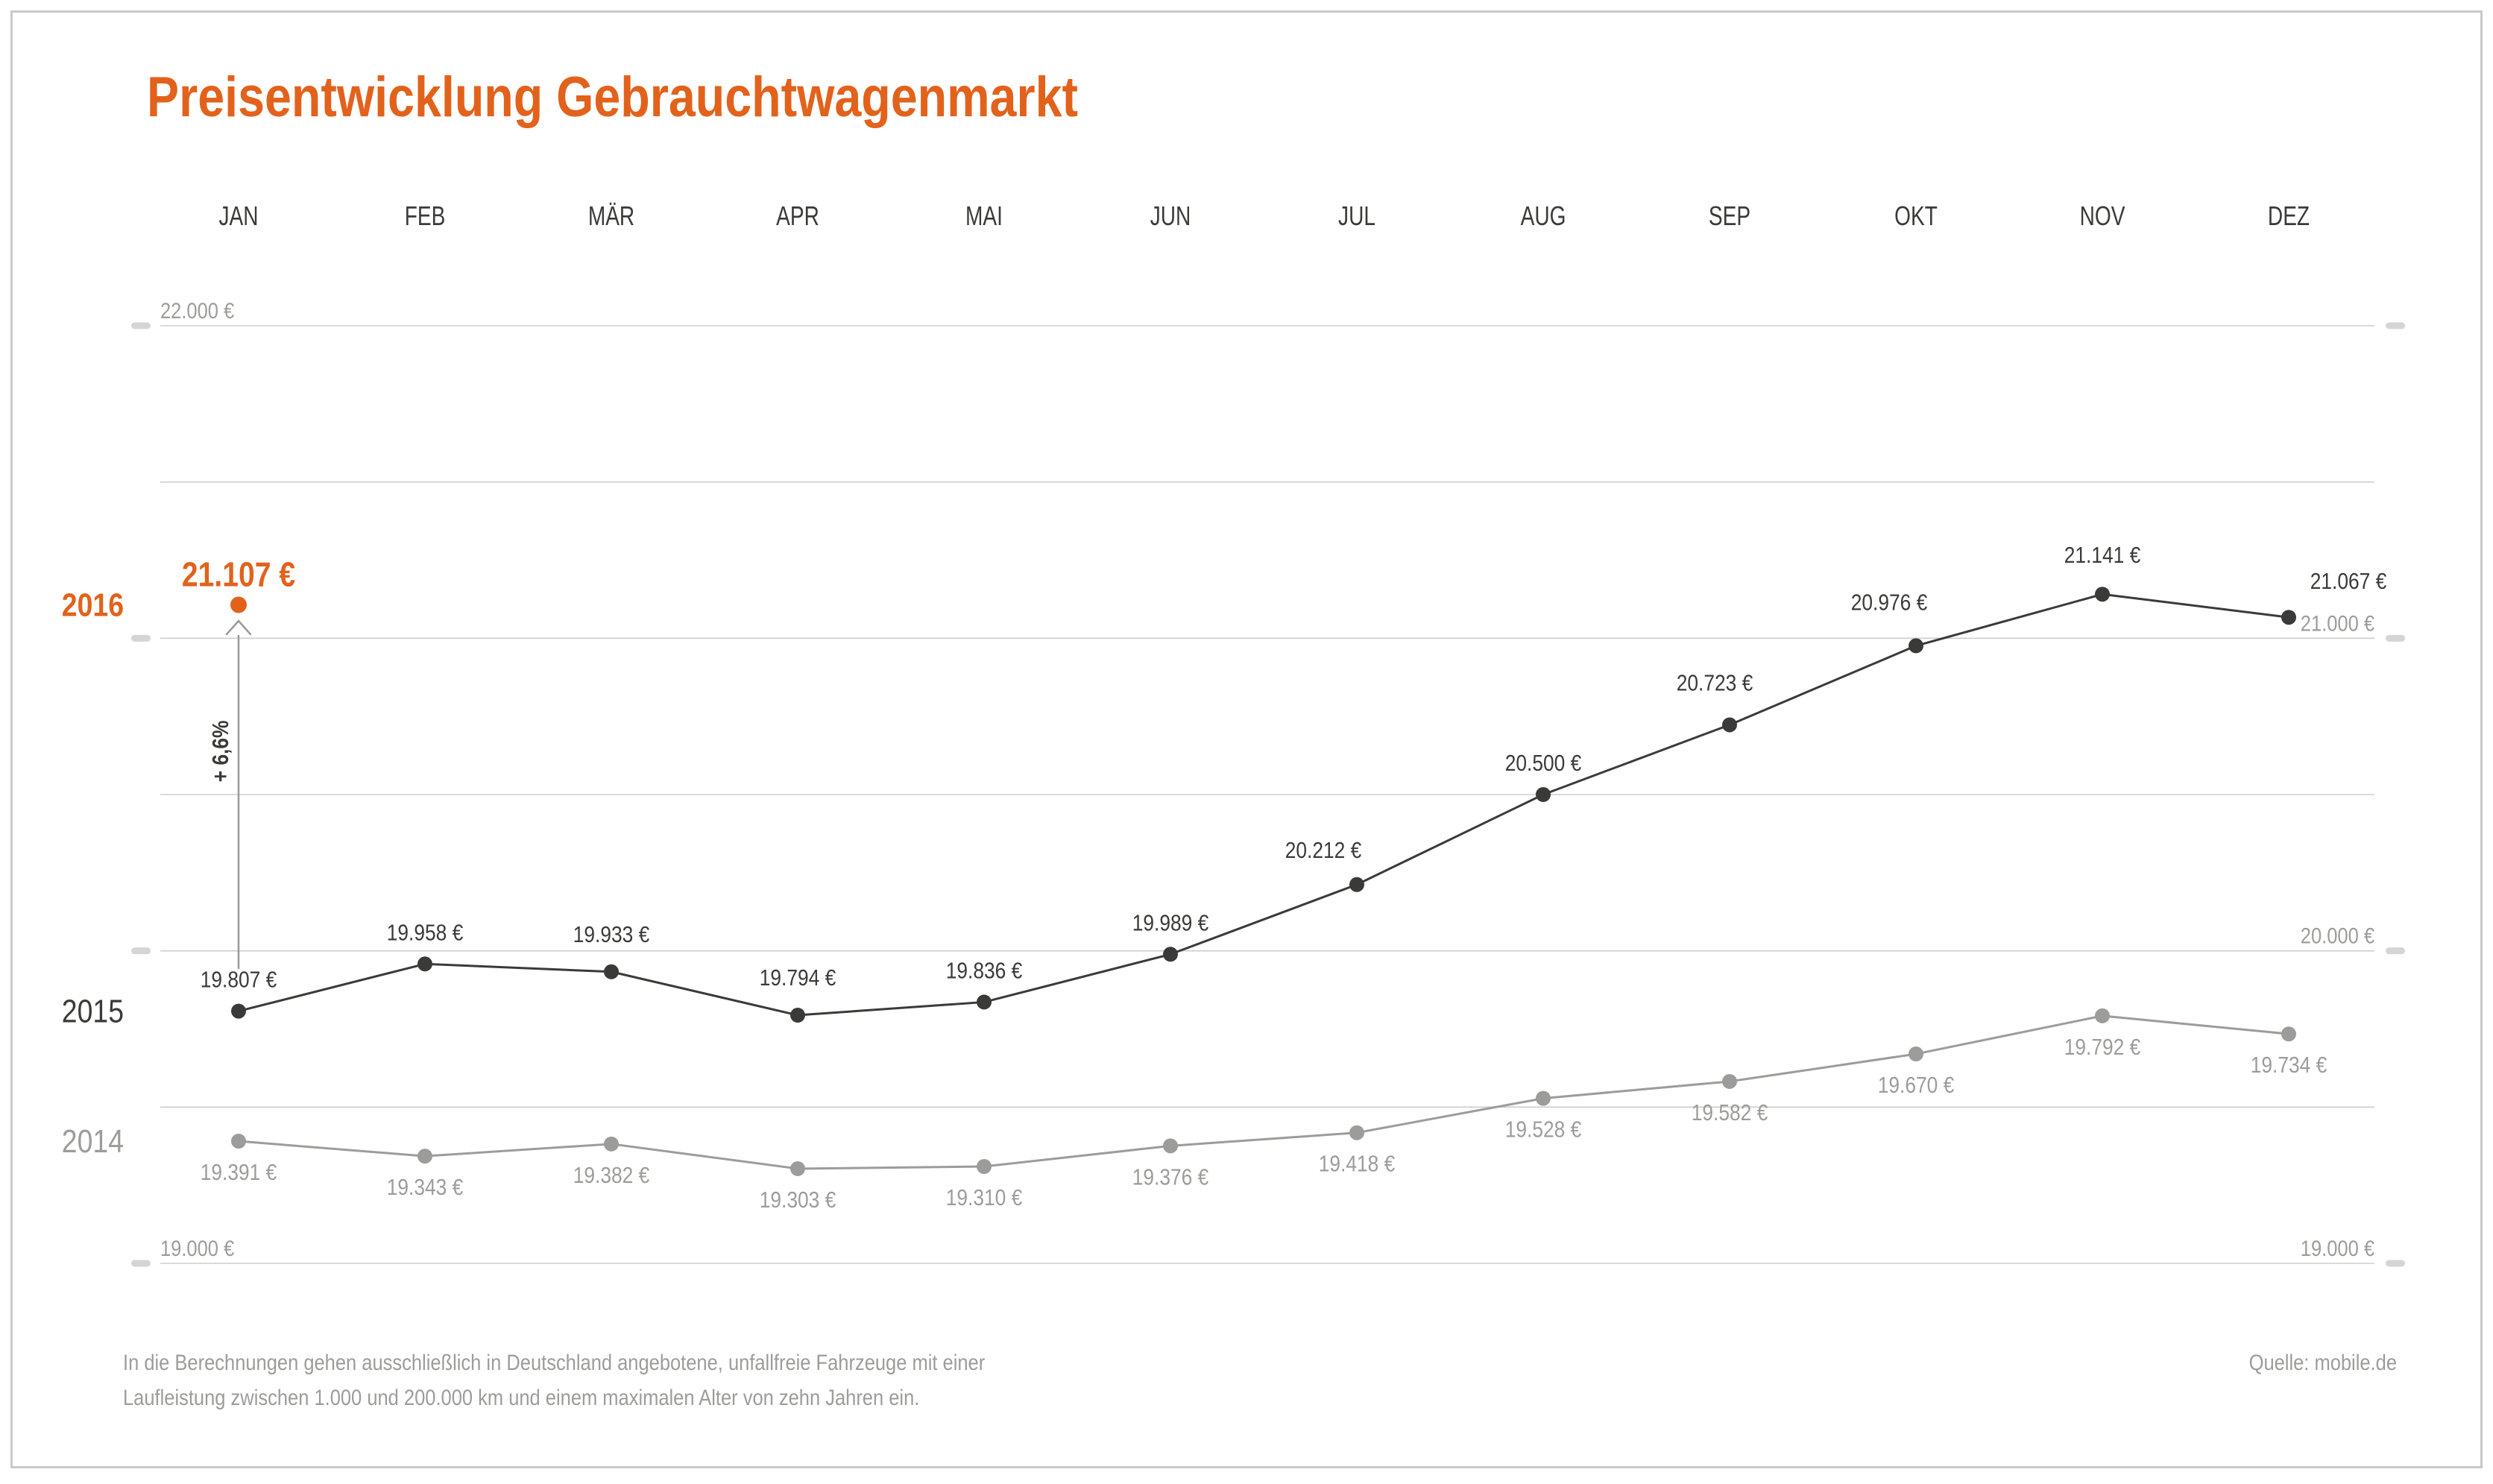 The image size is (2493, 1484). Describe the element at coordinates (2102, 1047) in the screenshot. I see `value-label-2014-nov: 19.792 €` at that location.